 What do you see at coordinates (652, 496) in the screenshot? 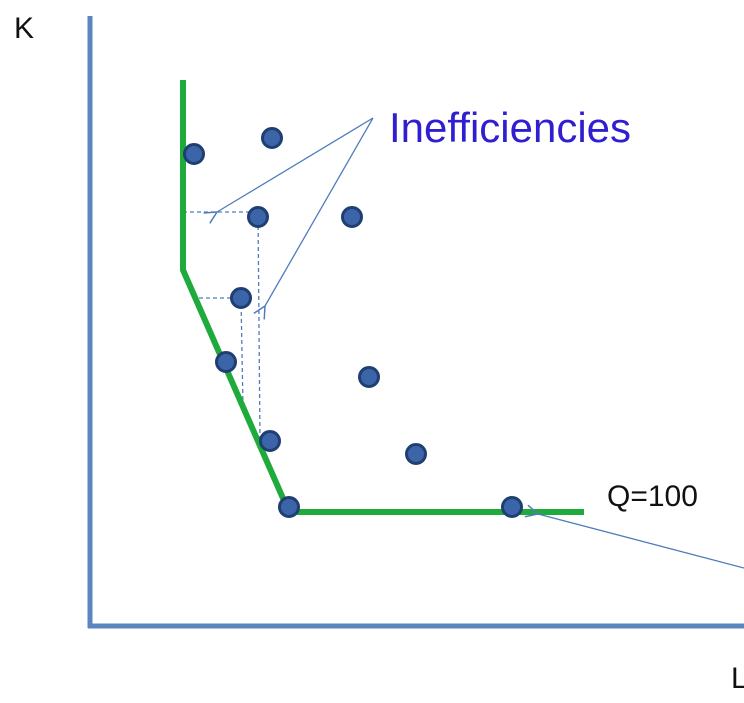
I see `isoquant-label: Q=100` at bounding box center [652, 496].